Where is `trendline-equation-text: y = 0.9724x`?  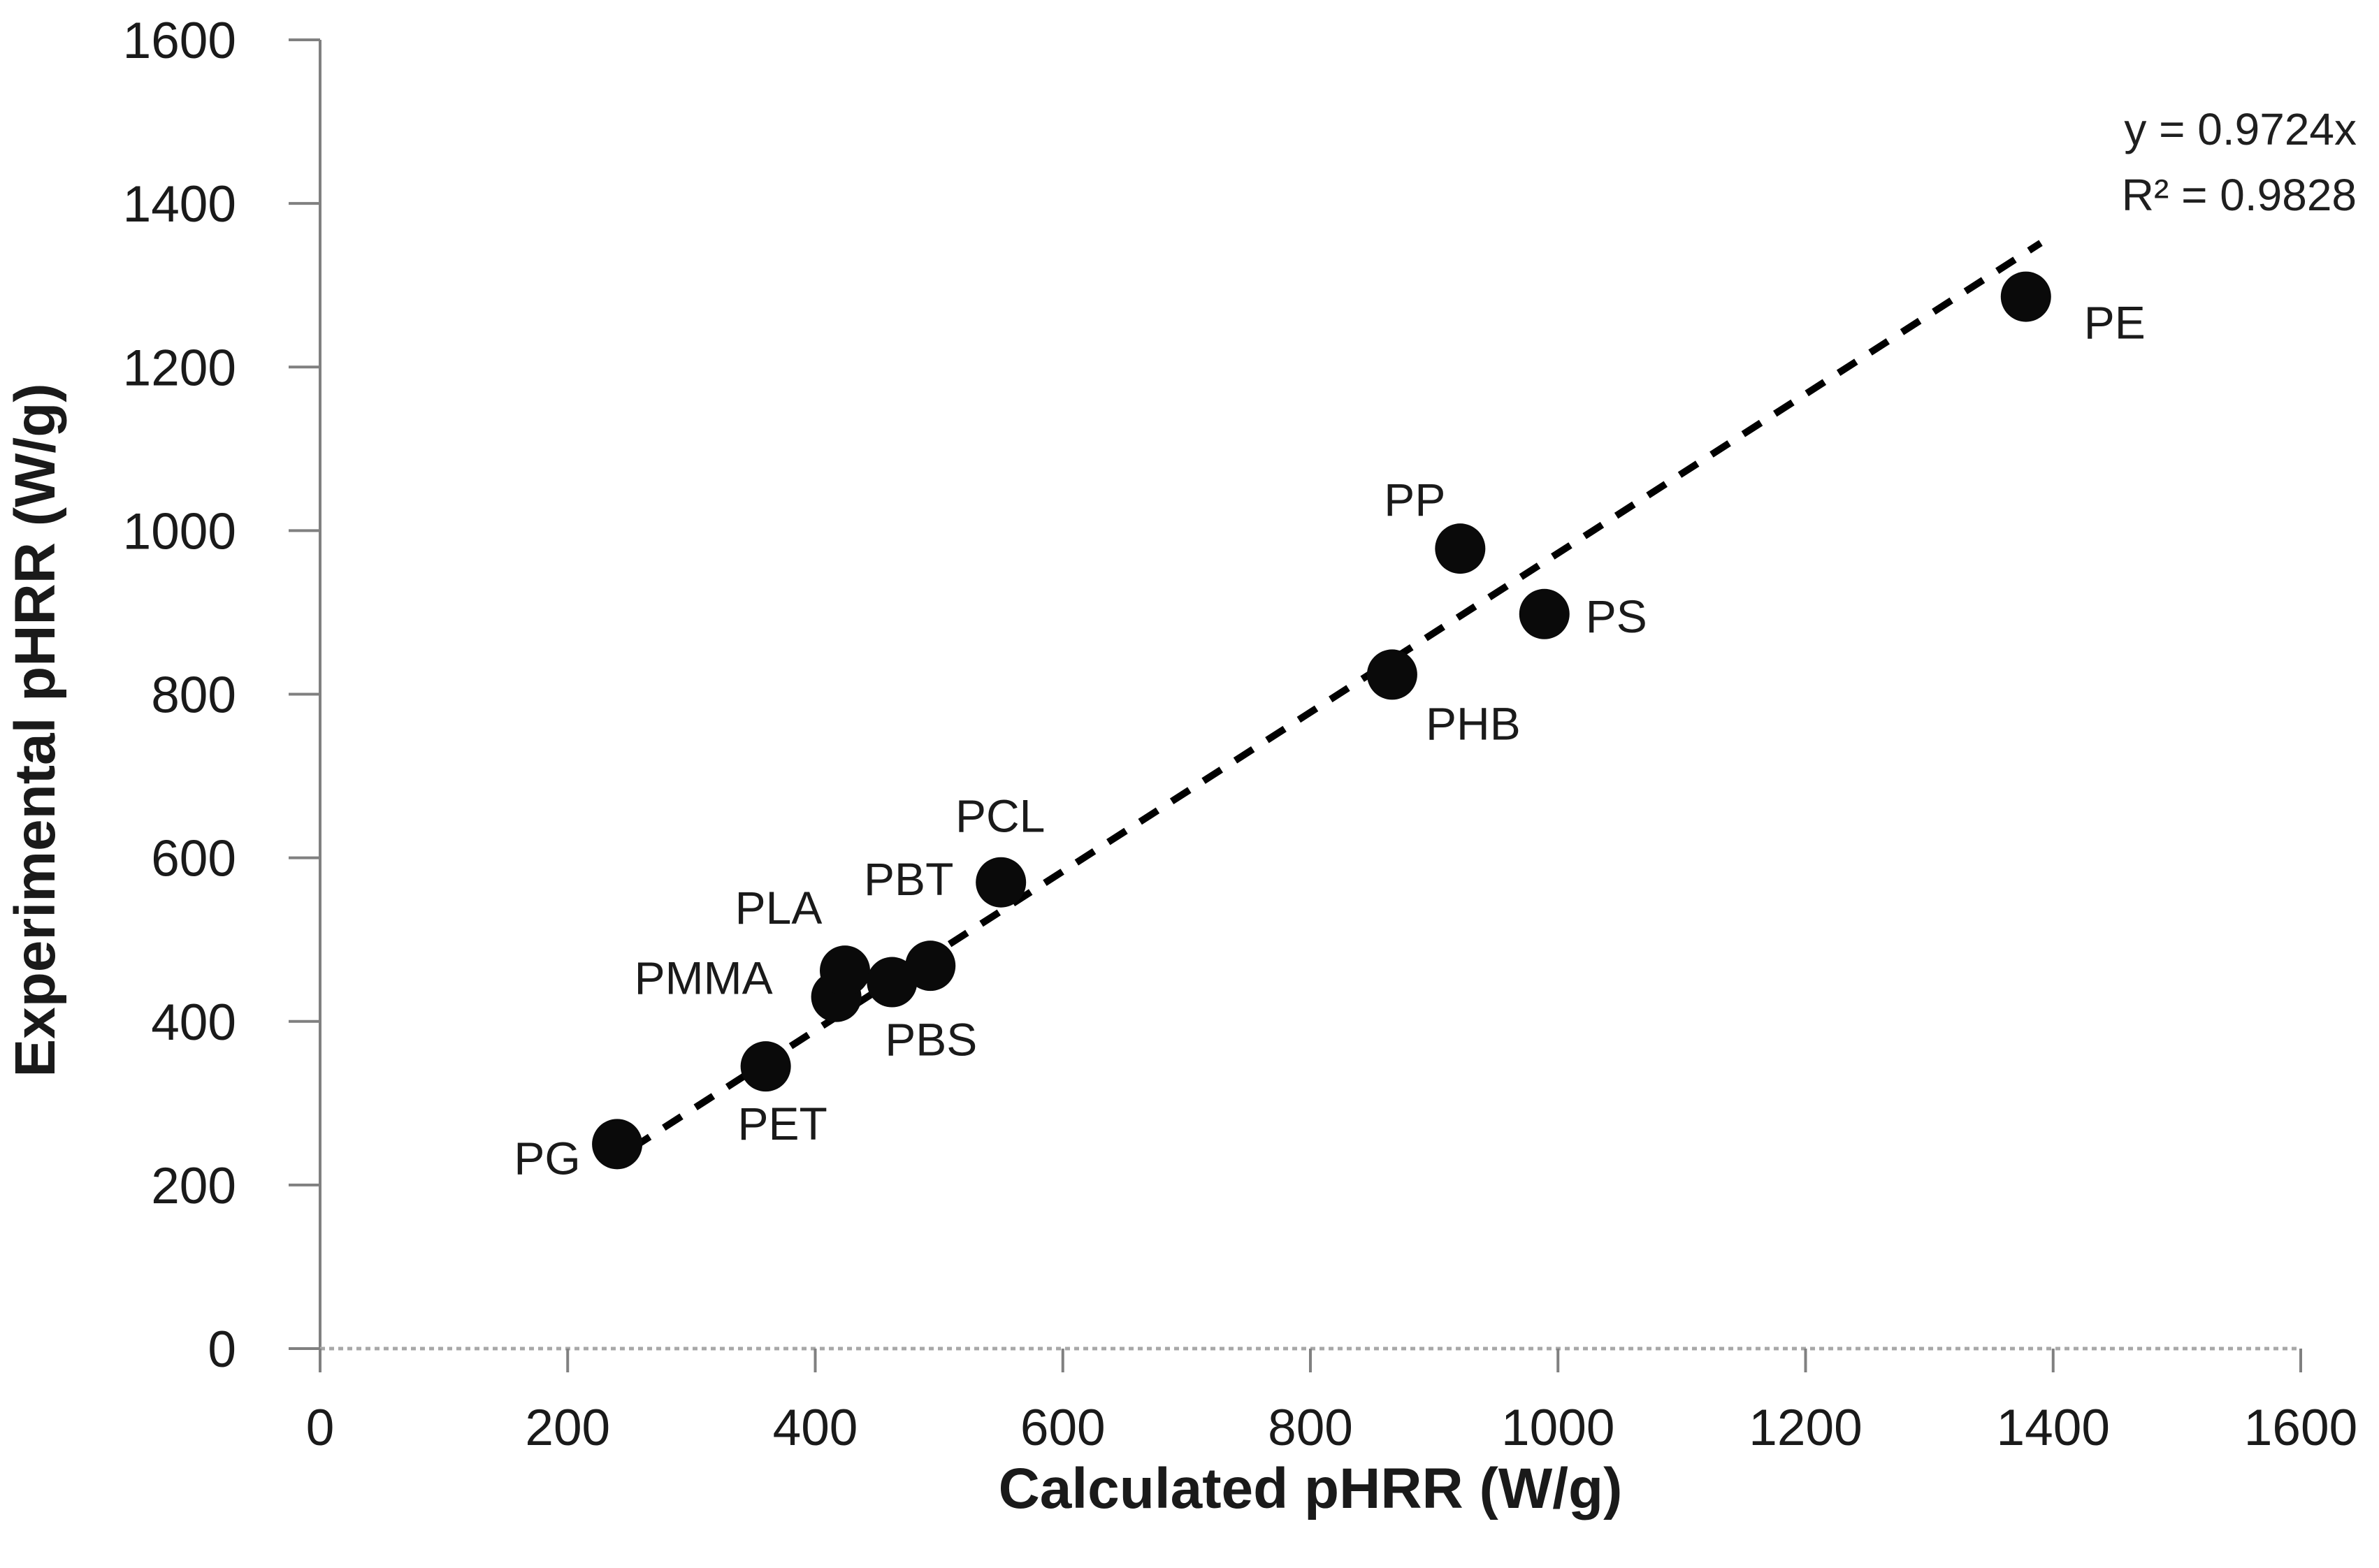 trendline-equation-text: y = 0.9724x is located at coordinates (2241, 129).